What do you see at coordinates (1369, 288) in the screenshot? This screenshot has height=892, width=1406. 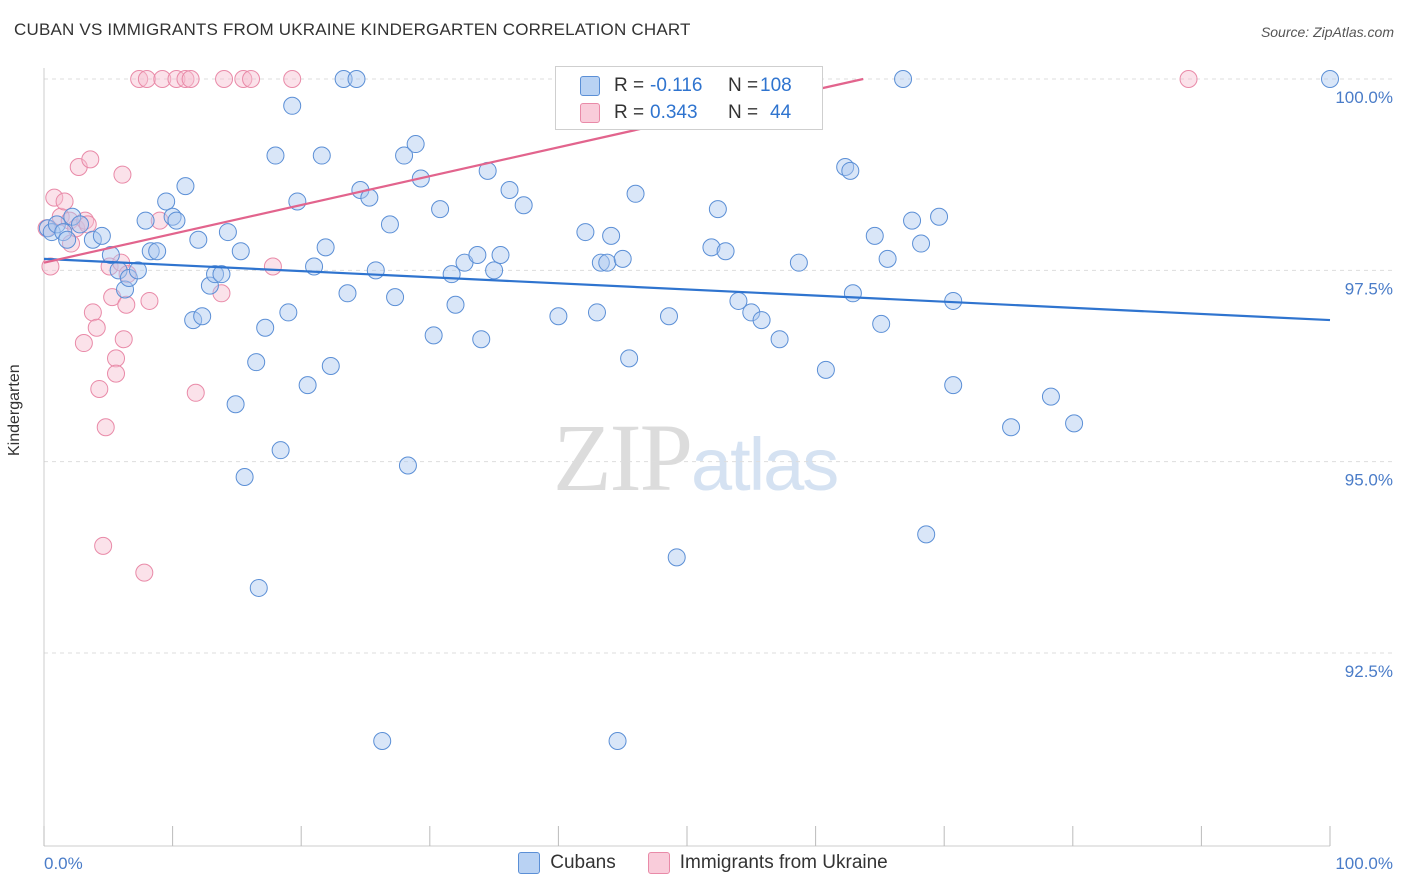 I see `y-tick-label: 97.5%` at bounding box center [1369, 288].